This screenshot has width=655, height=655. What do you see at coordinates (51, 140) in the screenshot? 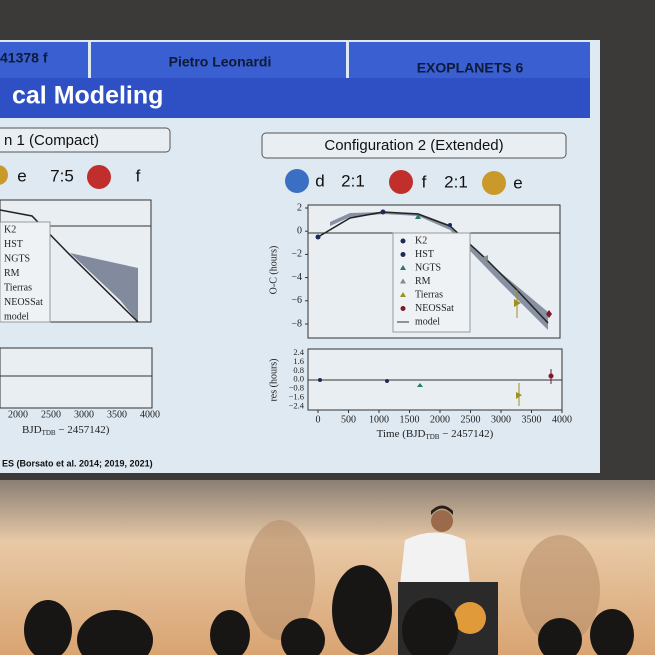
I see `config-label: n 1 (Compact)` at bounding box center [51, 140].